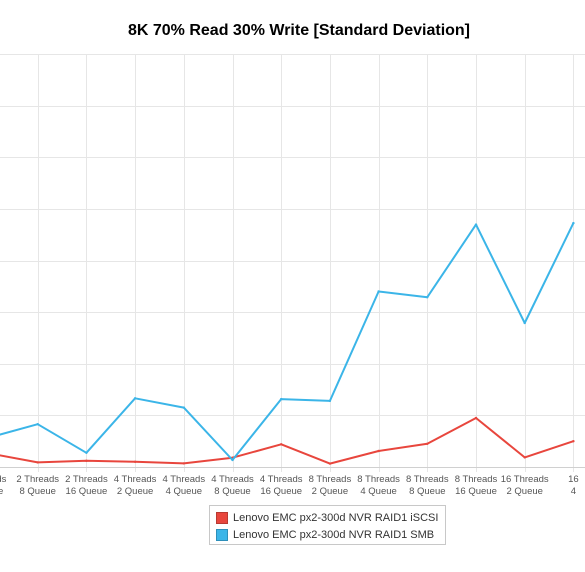  I want to click on x-tick-label: 8 Threads 16 Queue, so click(476, 485).